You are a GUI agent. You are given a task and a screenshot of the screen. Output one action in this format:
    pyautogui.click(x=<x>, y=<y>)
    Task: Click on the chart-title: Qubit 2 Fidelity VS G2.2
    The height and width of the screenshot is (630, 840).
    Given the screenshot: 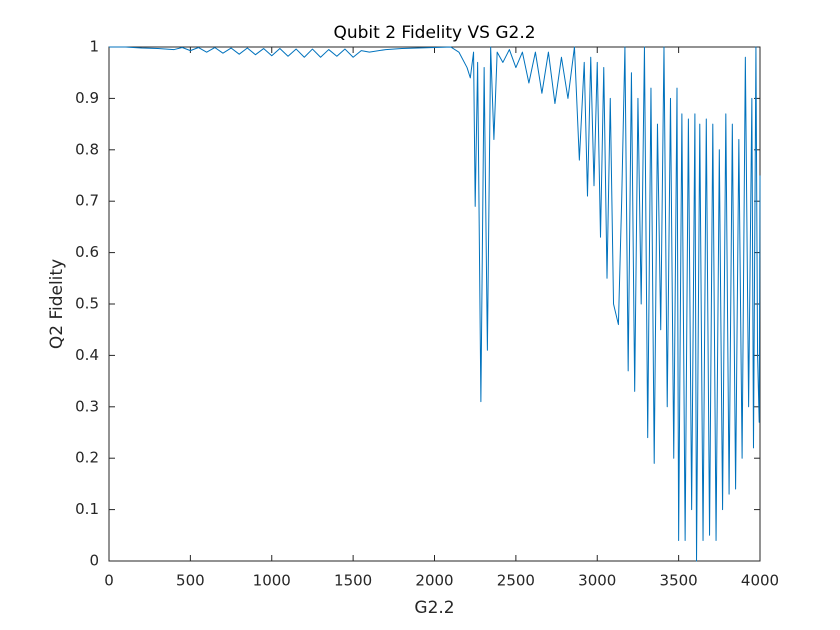 What is the action you would take?
    pyautogui.click(x=434, y=33)
    